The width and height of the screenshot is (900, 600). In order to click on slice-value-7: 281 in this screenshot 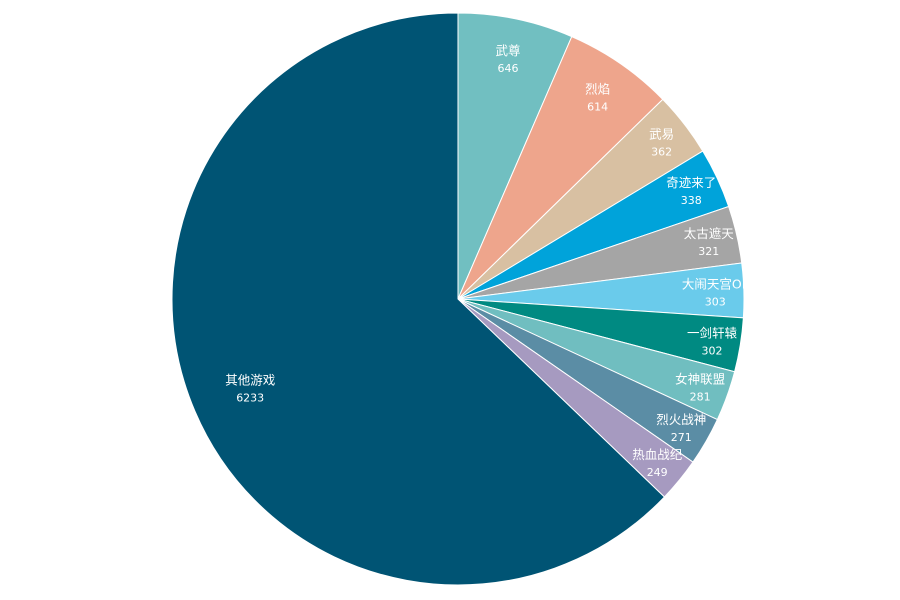, I will do `click(700, 396)`.